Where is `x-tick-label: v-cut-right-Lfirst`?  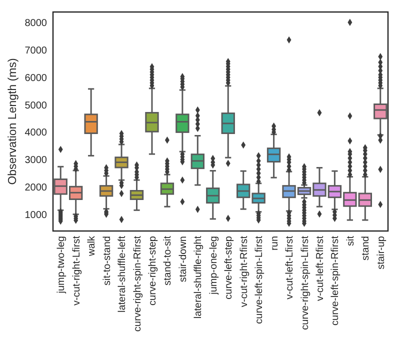
x-tick-label: v-cut-right-Lfirst is located at coordinates (76, 271).